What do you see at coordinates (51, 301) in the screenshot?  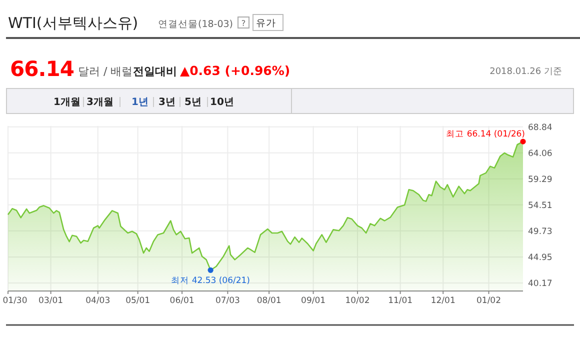 I see `x-tick-label: 03/01` at bounding box center [51, 301].